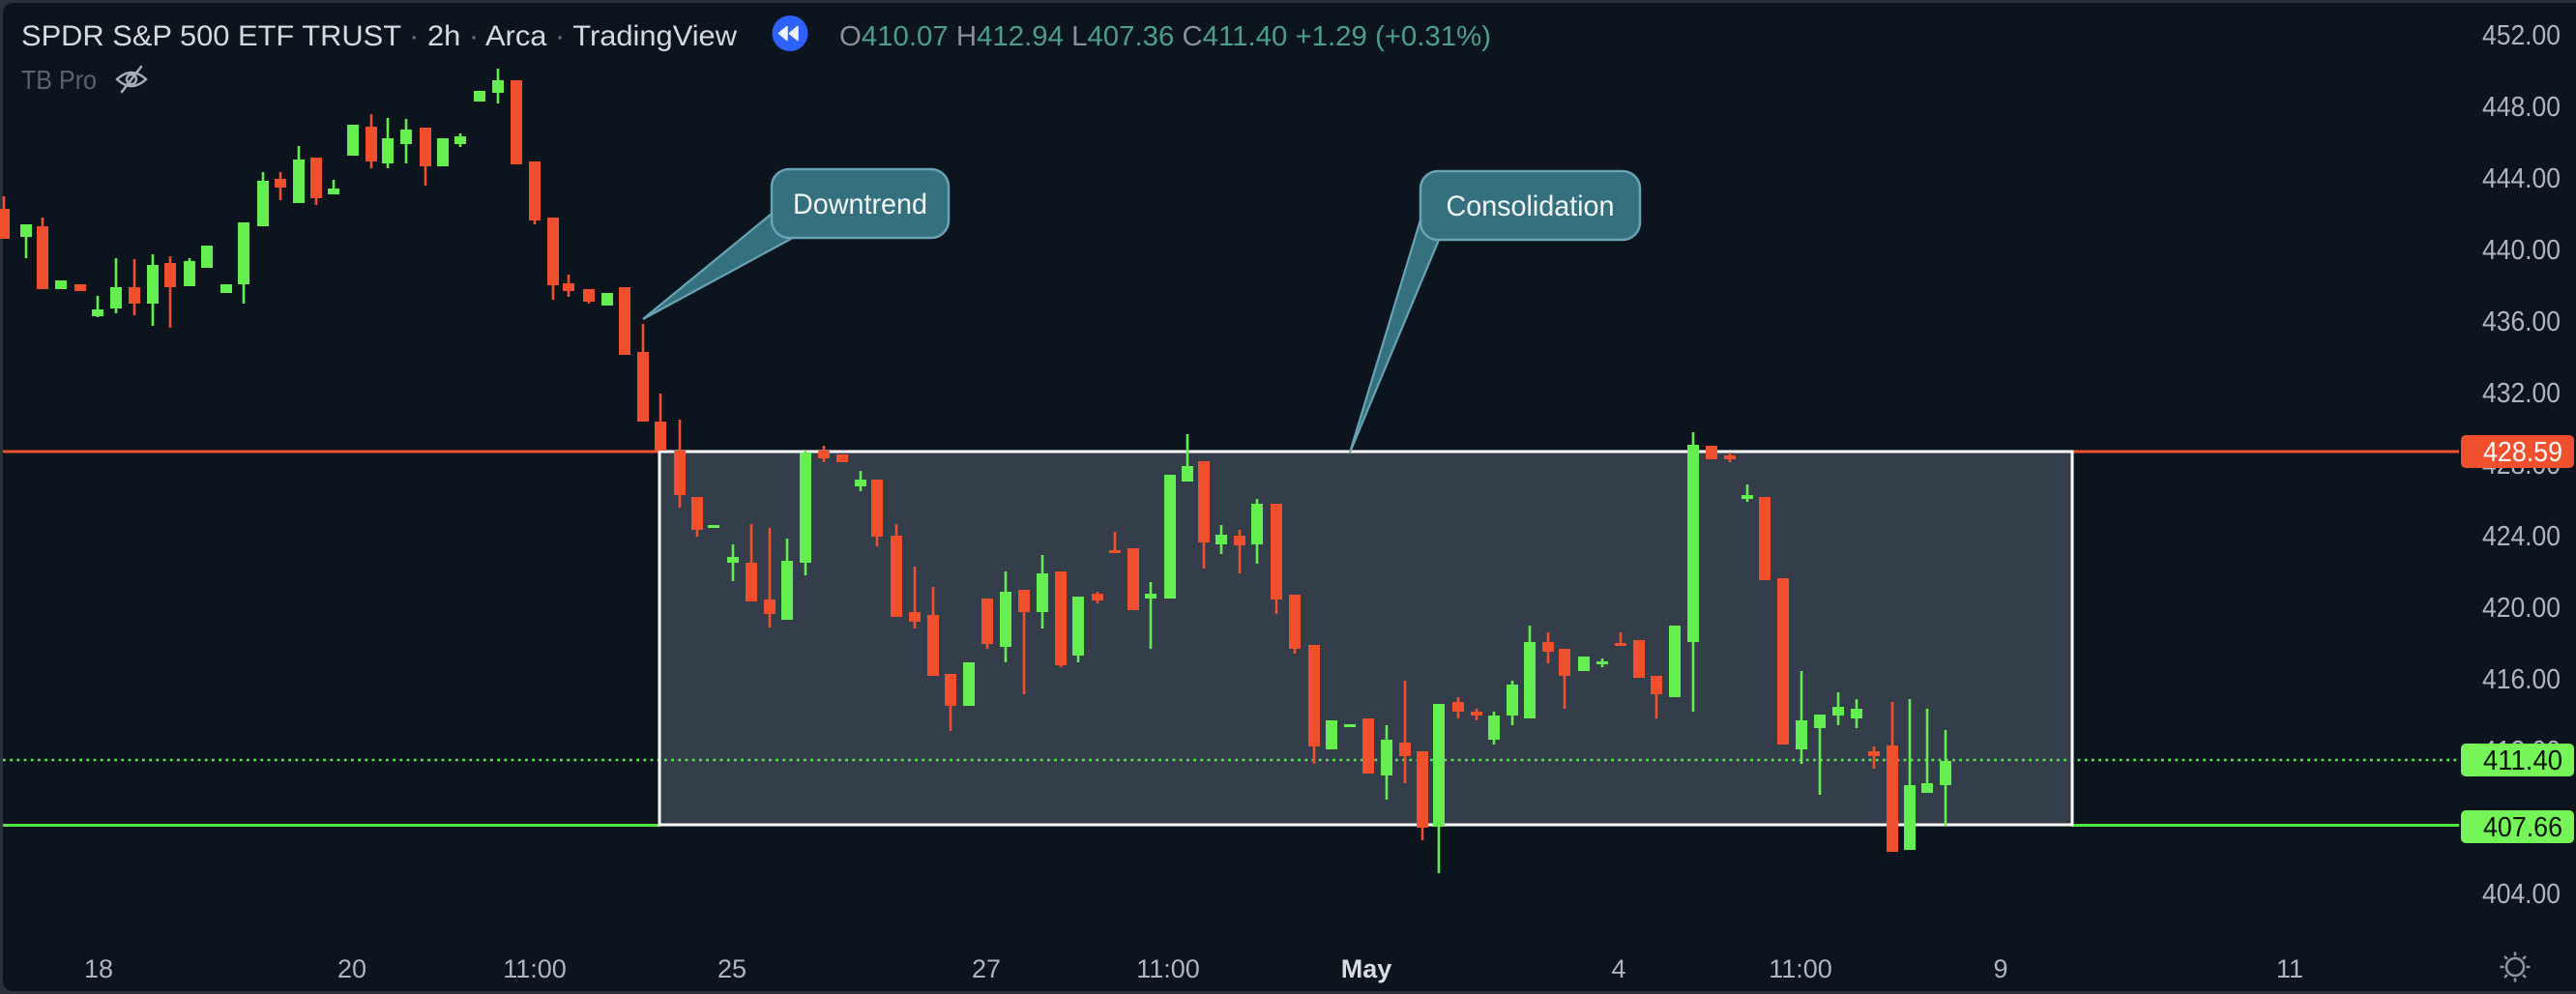 The image size is (2576, 994). What do you see at coordinates (351, 968) in the screenshot?
I see `svg-text: 20` at bounding box center [351, 968].